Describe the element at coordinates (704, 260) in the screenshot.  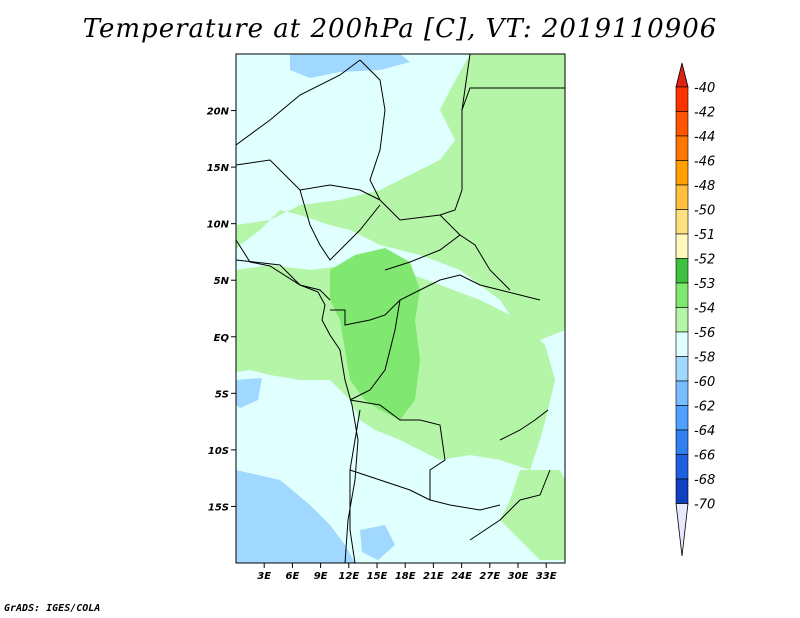
I see `colorbar-label: -52` at that location.